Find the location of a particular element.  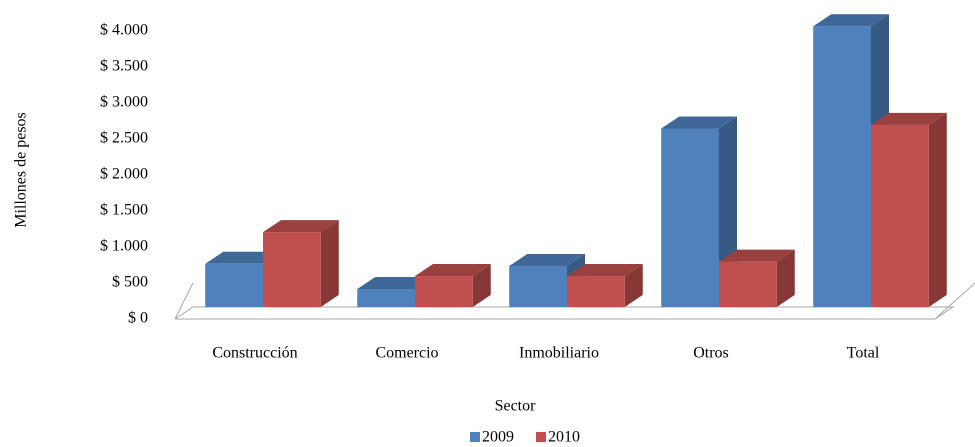

y-tick-label: $ 4.000 is located at coordinates (124, 30).